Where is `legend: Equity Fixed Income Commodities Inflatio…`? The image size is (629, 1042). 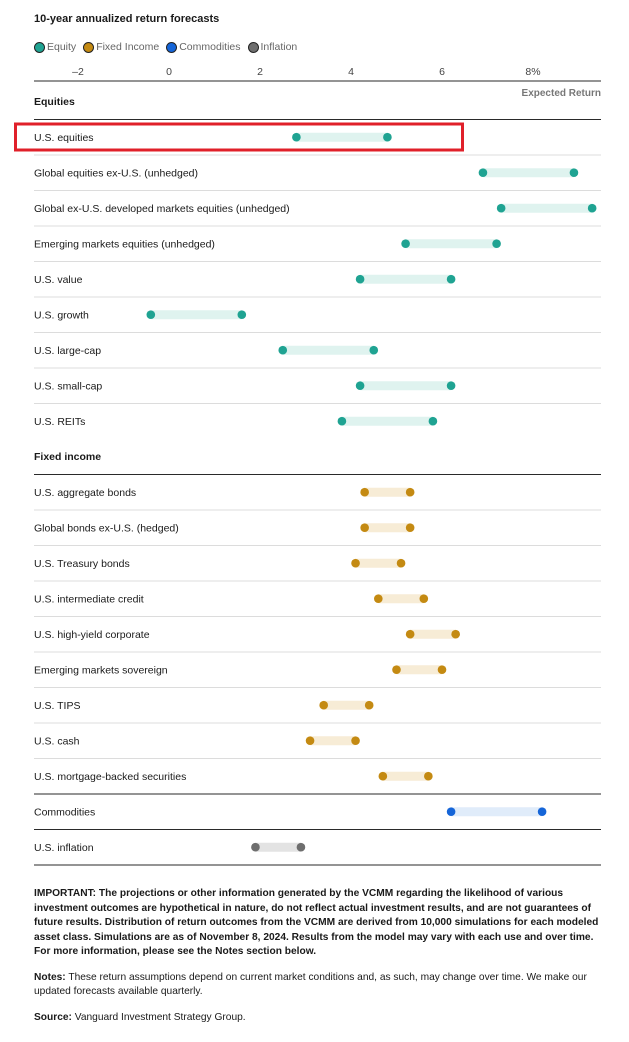
legend: Equity Fixed Income Commodities Inflatio… is located at coordinates (169, 47).